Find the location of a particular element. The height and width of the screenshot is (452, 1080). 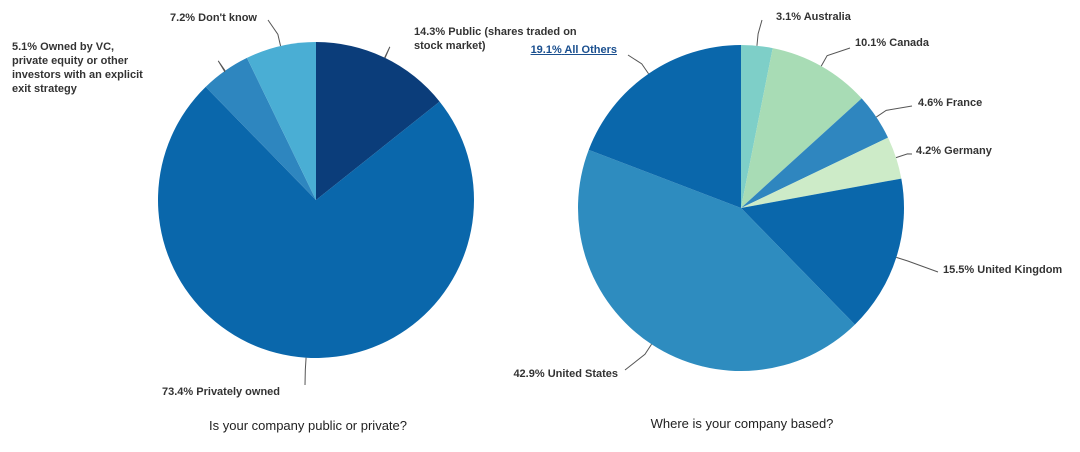

slice-label: 73.4% Privately owned is located at coordinates (221, 392).